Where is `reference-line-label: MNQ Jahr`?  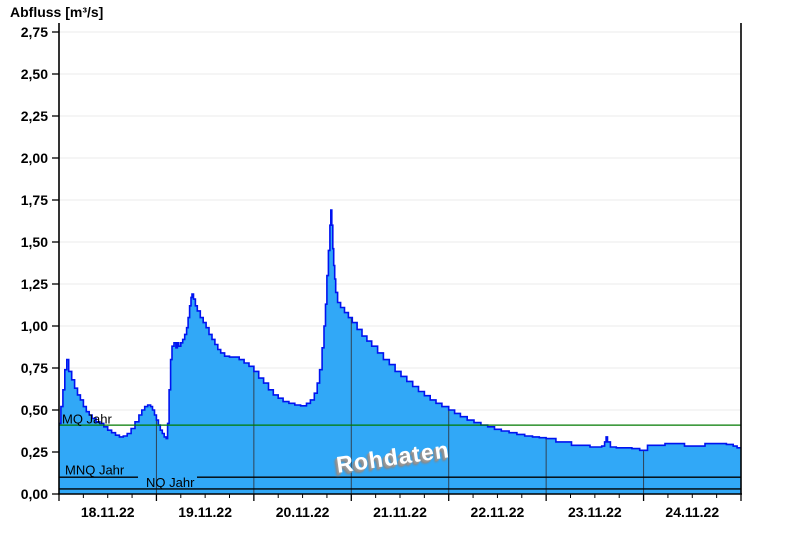
reference-line-label: MNQ Jahr is located at coordinates (95, 470).